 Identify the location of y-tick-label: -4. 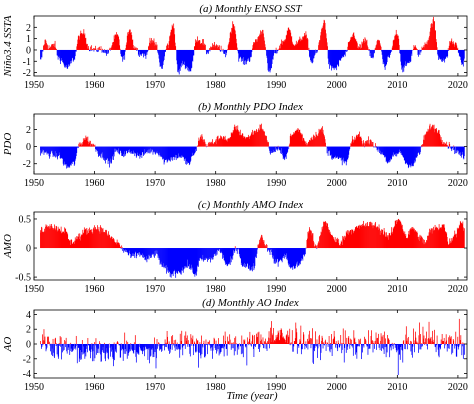
(27, 374).